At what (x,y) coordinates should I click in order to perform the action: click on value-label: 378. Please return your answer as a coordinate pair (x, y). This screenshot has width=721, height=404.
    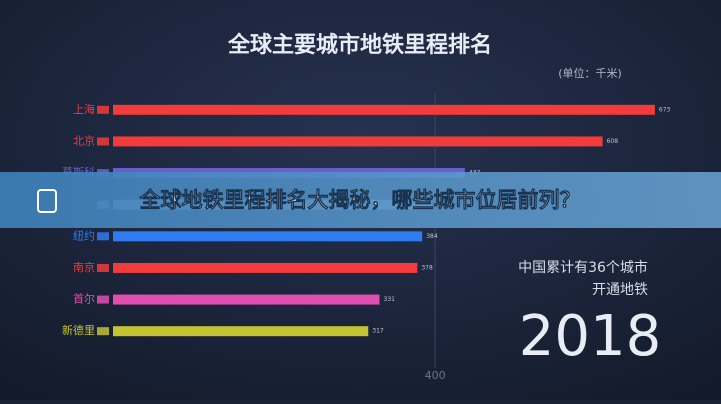
    Looking at the image, I should click on (427, 267).